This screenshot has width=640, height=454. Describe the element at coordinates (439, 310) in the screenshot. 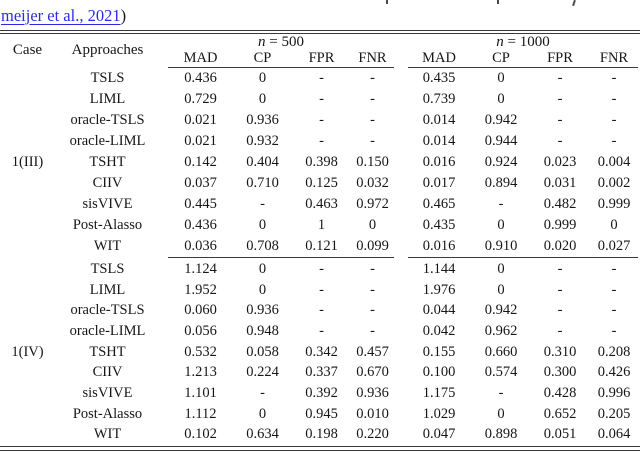

I see `table-cell: 0.044` at that location.